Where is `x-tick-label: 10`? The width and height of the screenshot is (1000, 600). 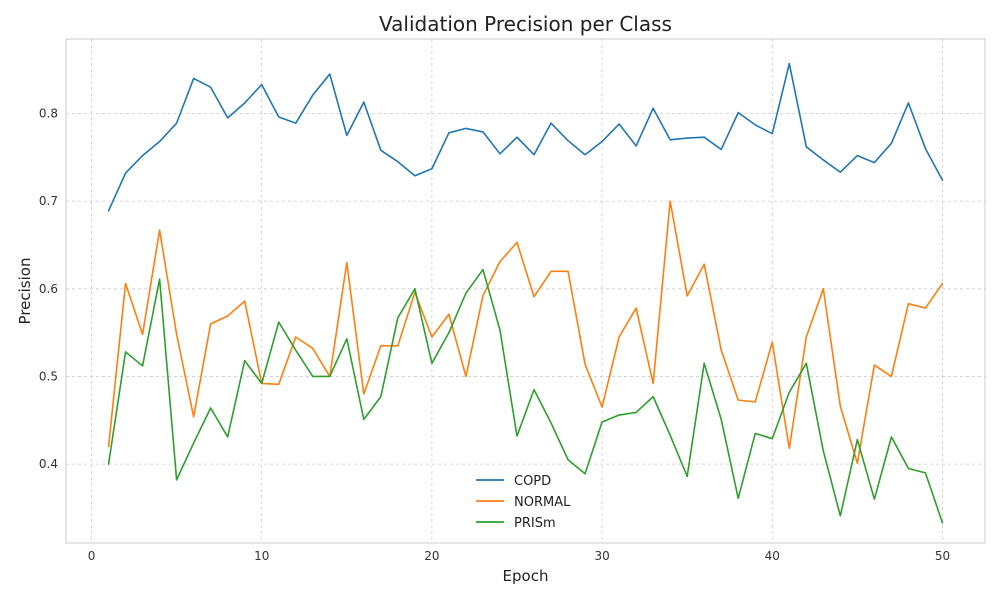
x-tick-label: 10 is located at coordinates (261, 556).